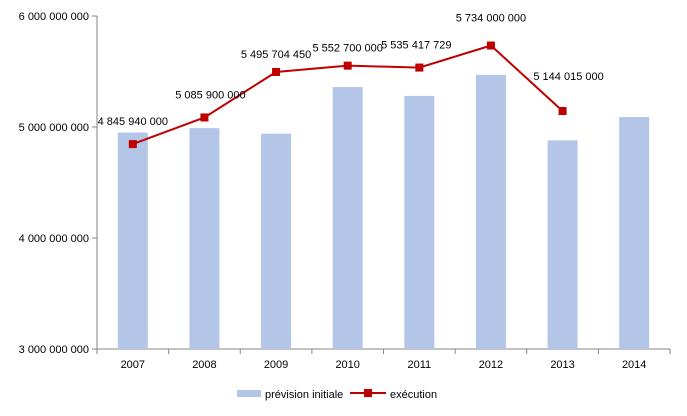 Image resolution: width=687 pixels, height=416 pixels. I want to click on x-tick-label: 2007, so click(133, 365).